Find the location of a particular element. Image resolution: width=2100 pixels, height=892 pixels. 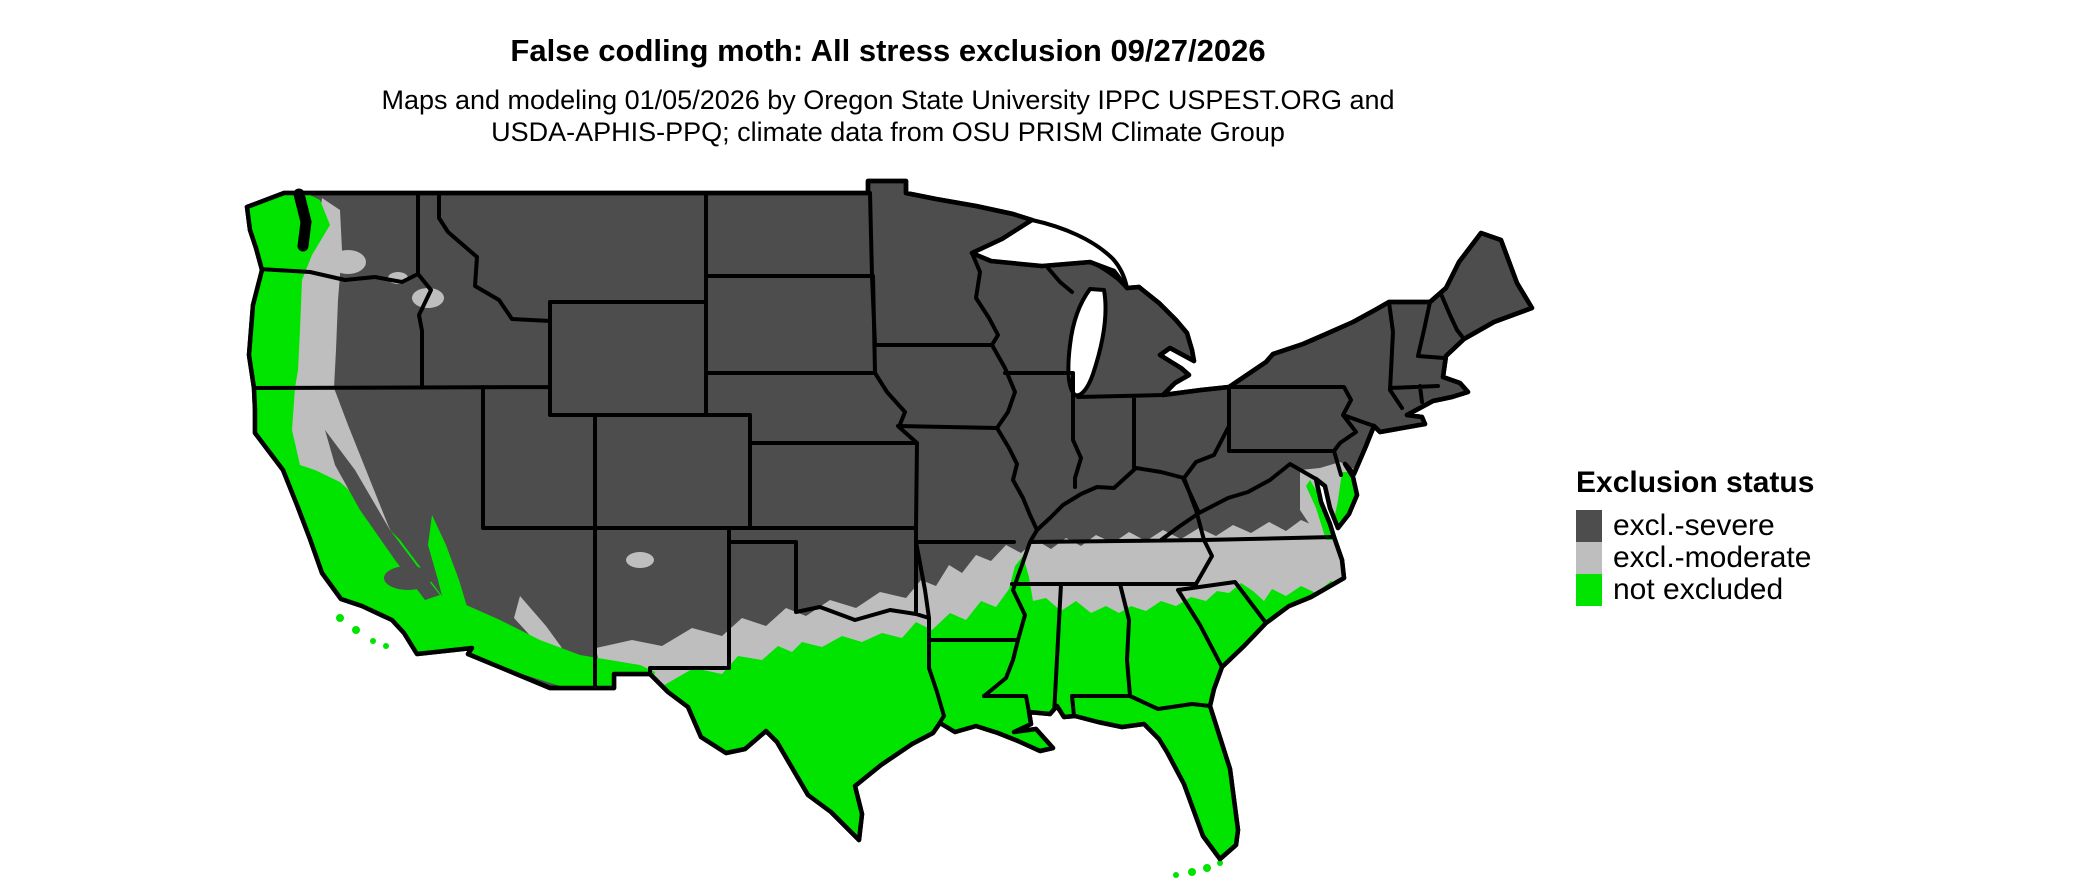

puget-sound is located at coordinates (302, 220).